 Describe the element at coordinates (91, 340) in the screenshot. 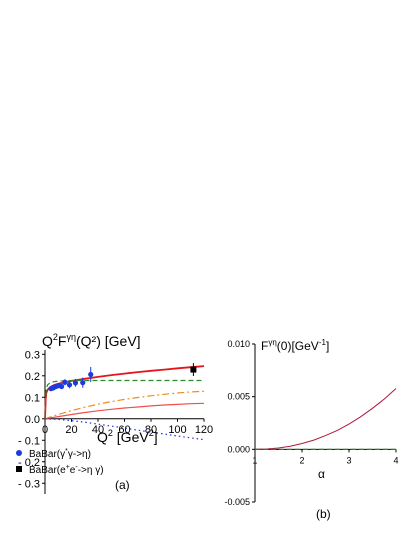

I see `panel-a-title: Q2Fγη(Q²) [GeV]` at that location.